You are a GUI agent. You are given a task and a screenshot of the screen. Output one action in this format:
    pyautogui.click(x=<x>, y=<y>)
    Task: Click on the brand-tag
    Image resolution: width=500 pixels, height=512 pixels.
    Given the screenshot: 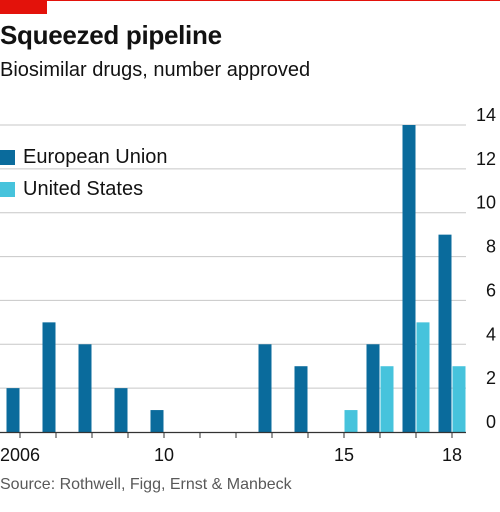 What is the action you would take?
    pyautogui.click(x=23, y=7)
    